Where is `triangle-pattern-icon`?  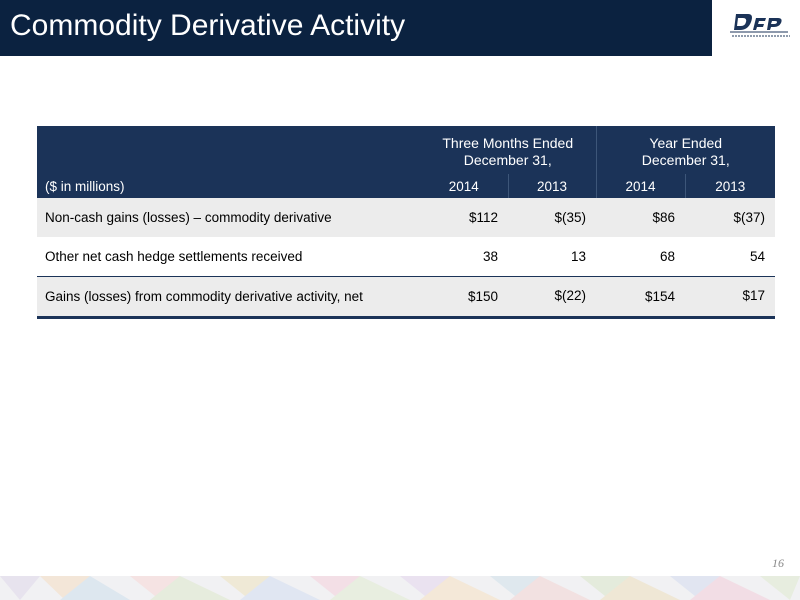
triangle-pattern-icon is located at coordinates (400, 588).